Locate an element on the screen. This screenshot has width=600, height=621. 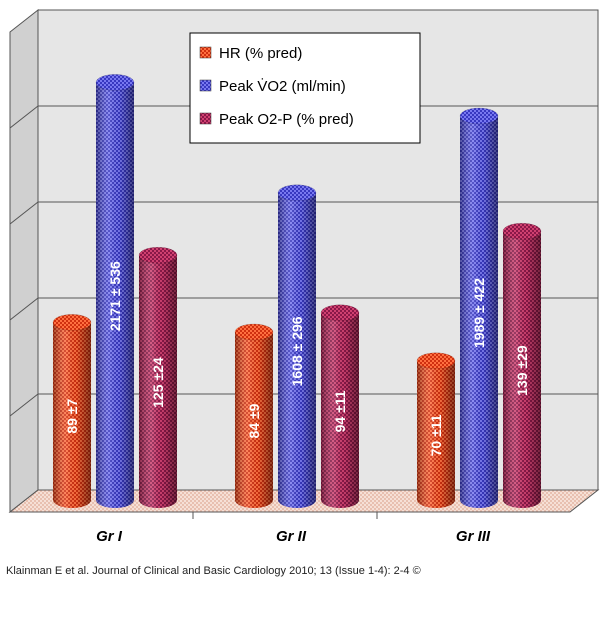
bar-3-gr-ii: 94 ±11 is located at coordinates (340, 406).